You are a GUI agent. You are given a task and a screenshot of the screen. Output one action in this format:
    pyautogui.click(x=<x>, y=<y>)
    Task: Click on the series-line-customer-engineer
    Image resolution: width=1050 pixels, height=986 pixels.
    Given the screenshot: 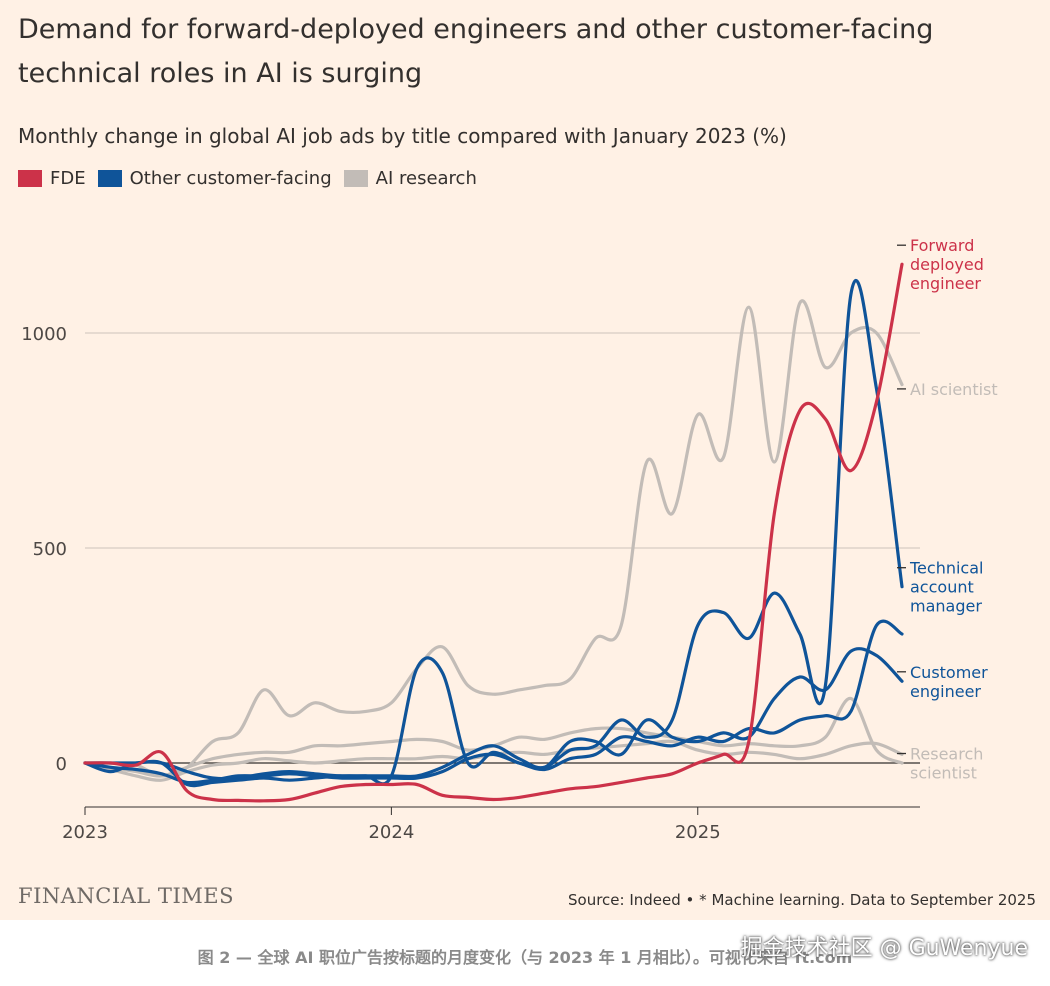 What is the action you would take?
    pyautogui.click(x=493, y=717)
    